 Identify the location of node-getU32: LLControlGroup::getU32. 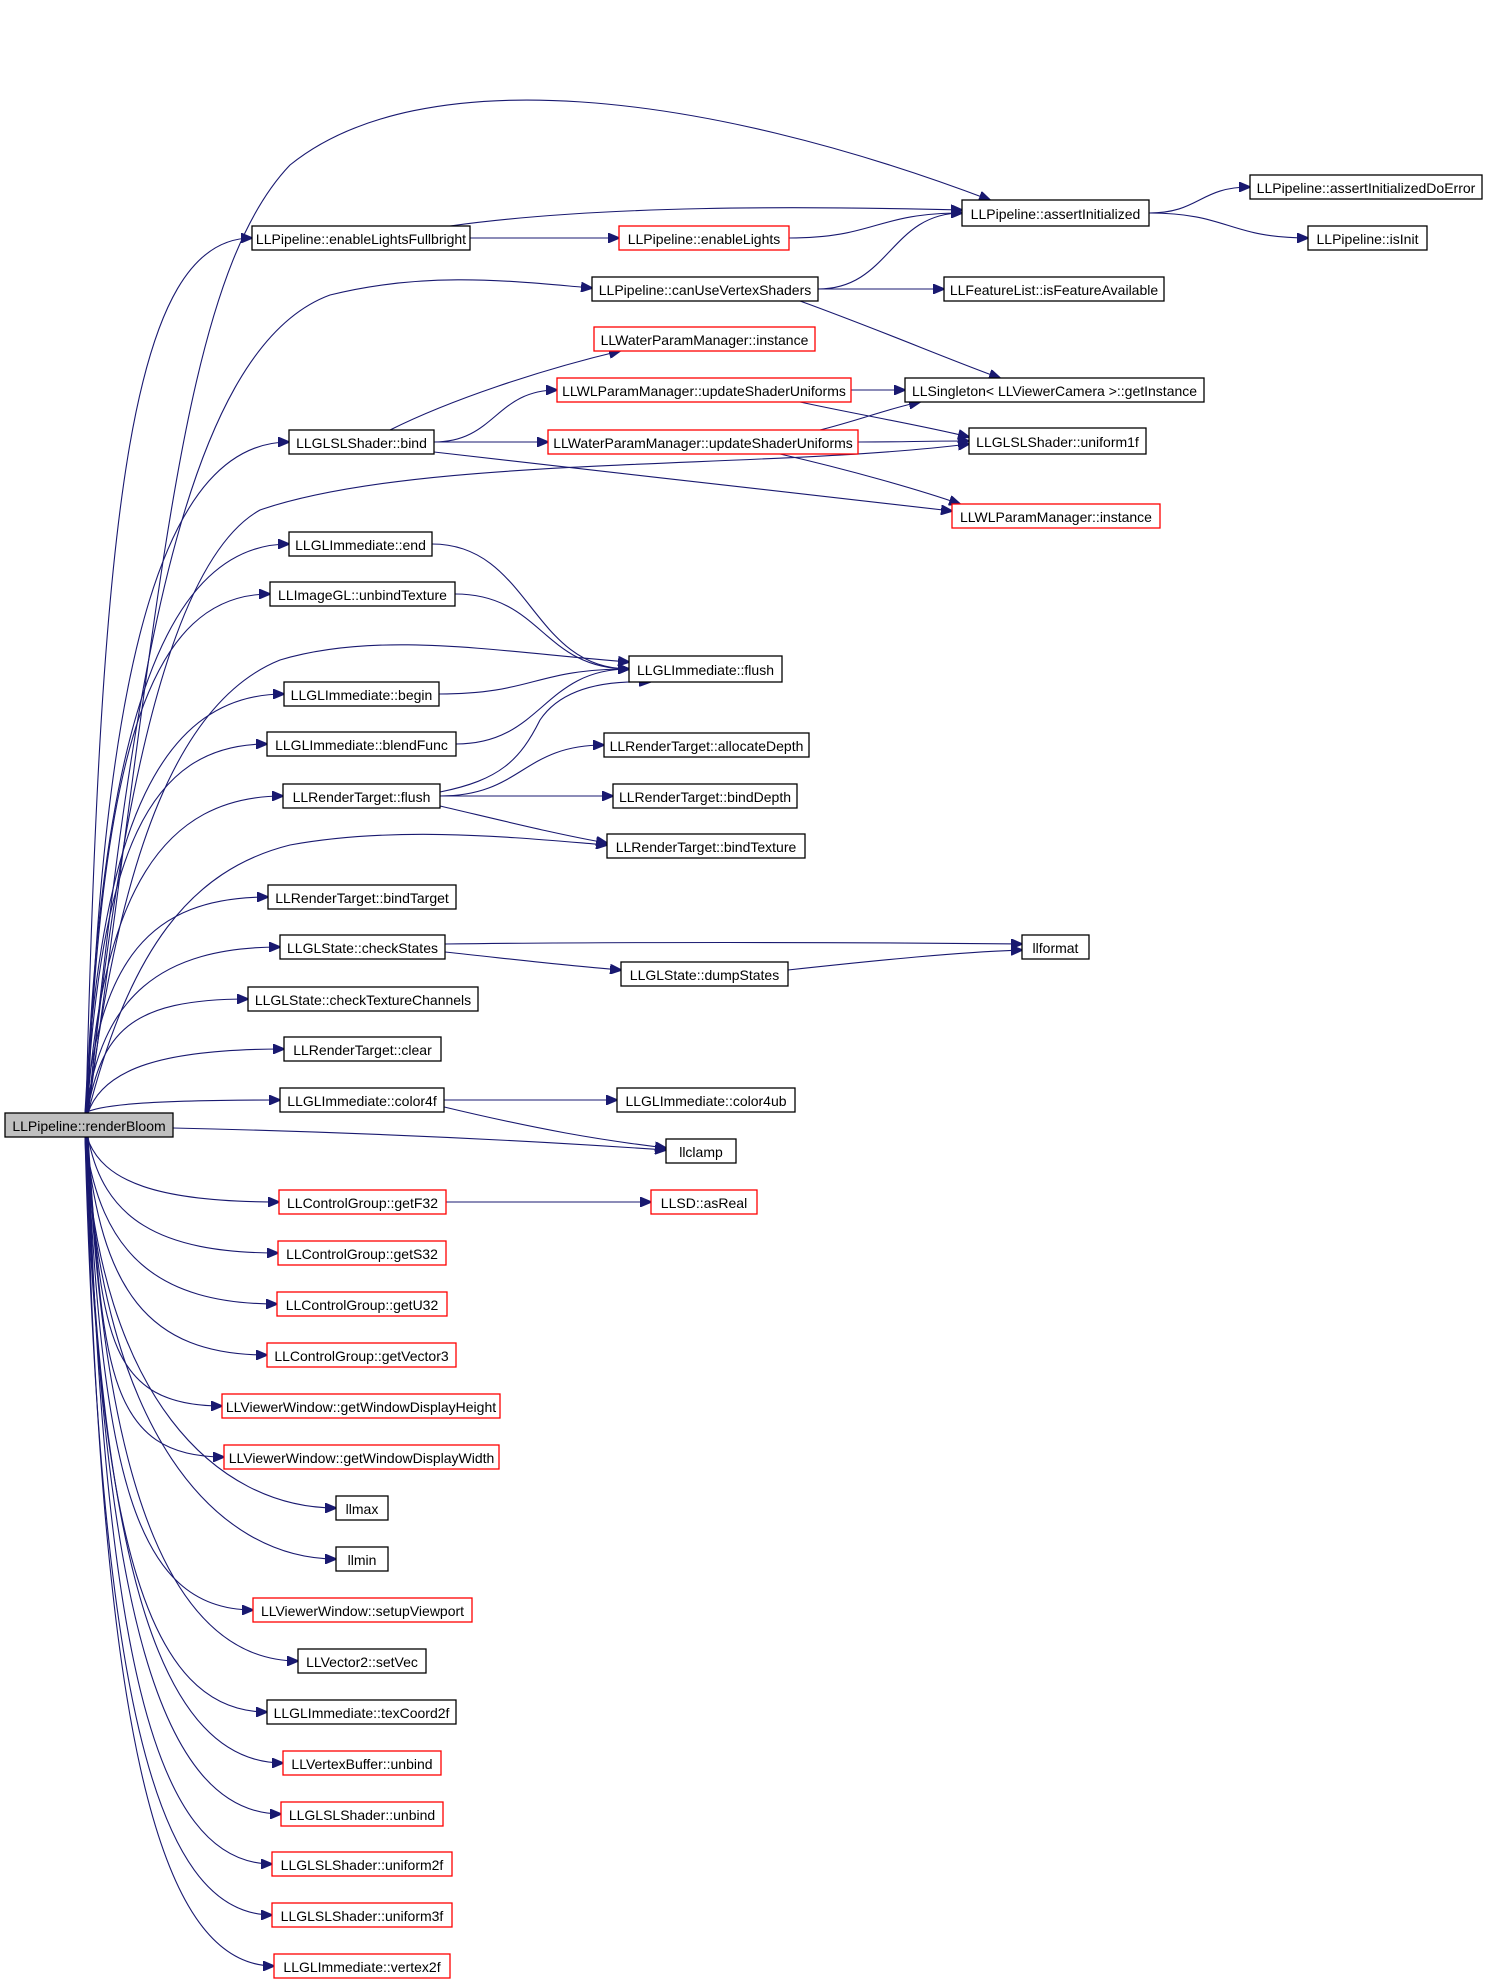
(362, 1304).